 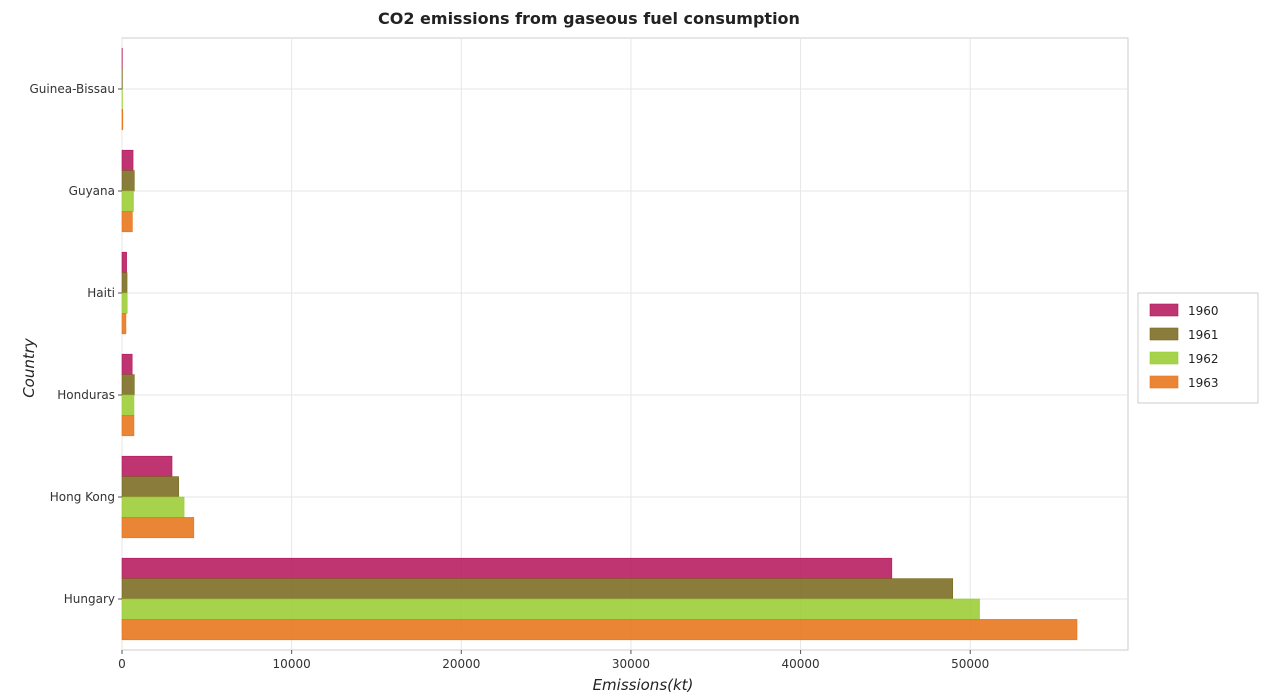 I want to click on legend-label: 1962, so click(x=1203, y=359).